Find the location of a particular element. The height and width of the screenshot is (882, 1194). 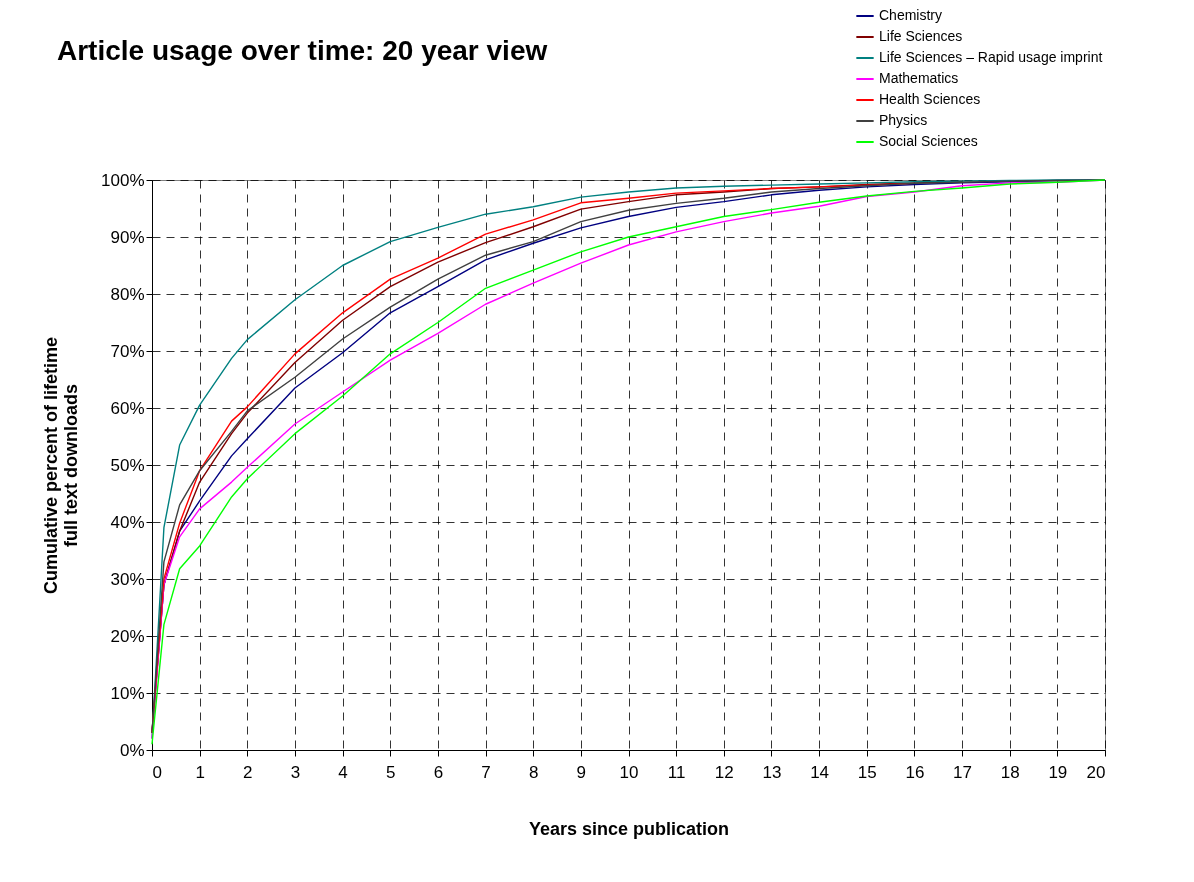

legend-label: Health Sciences is located at coordinates (930, 99).